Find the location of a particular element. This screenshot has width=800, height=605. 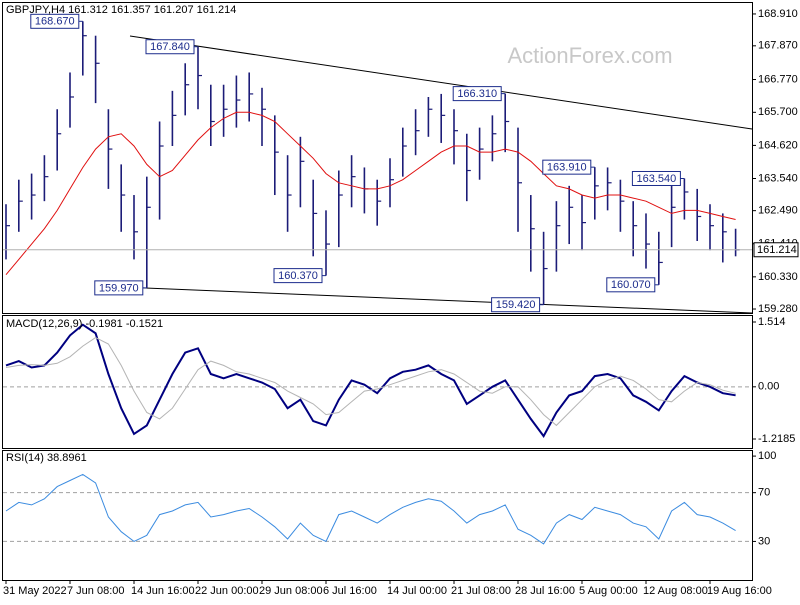

x-tick-label: 5 Aug 00:00 is located at coordinates (608, 591).